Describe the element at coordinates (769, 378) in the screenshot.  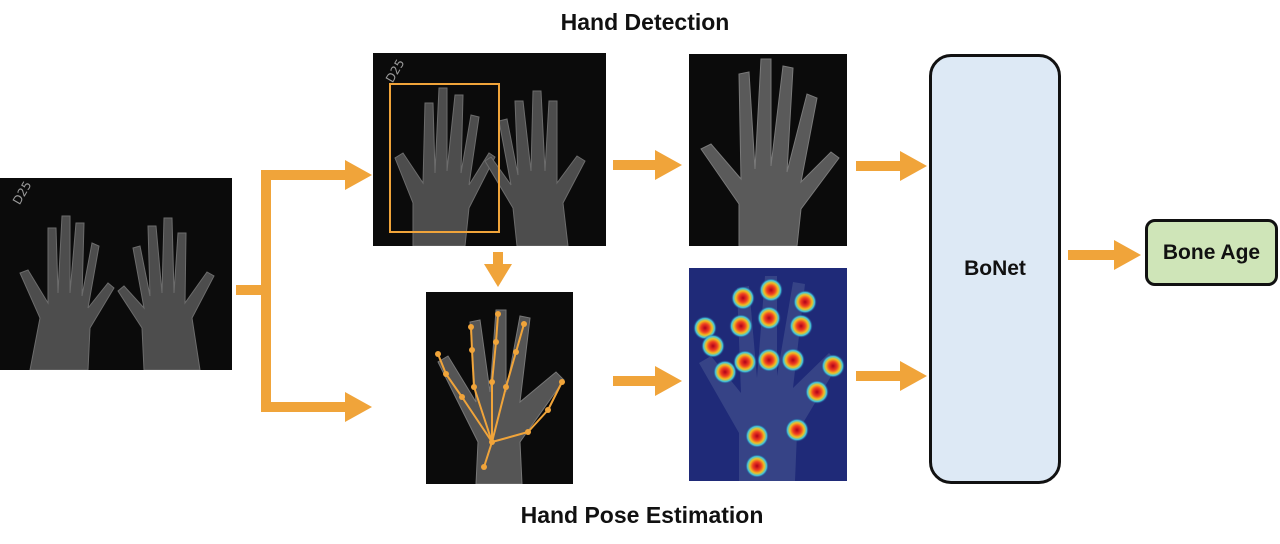
I see `heatmap-overlay` at that location.